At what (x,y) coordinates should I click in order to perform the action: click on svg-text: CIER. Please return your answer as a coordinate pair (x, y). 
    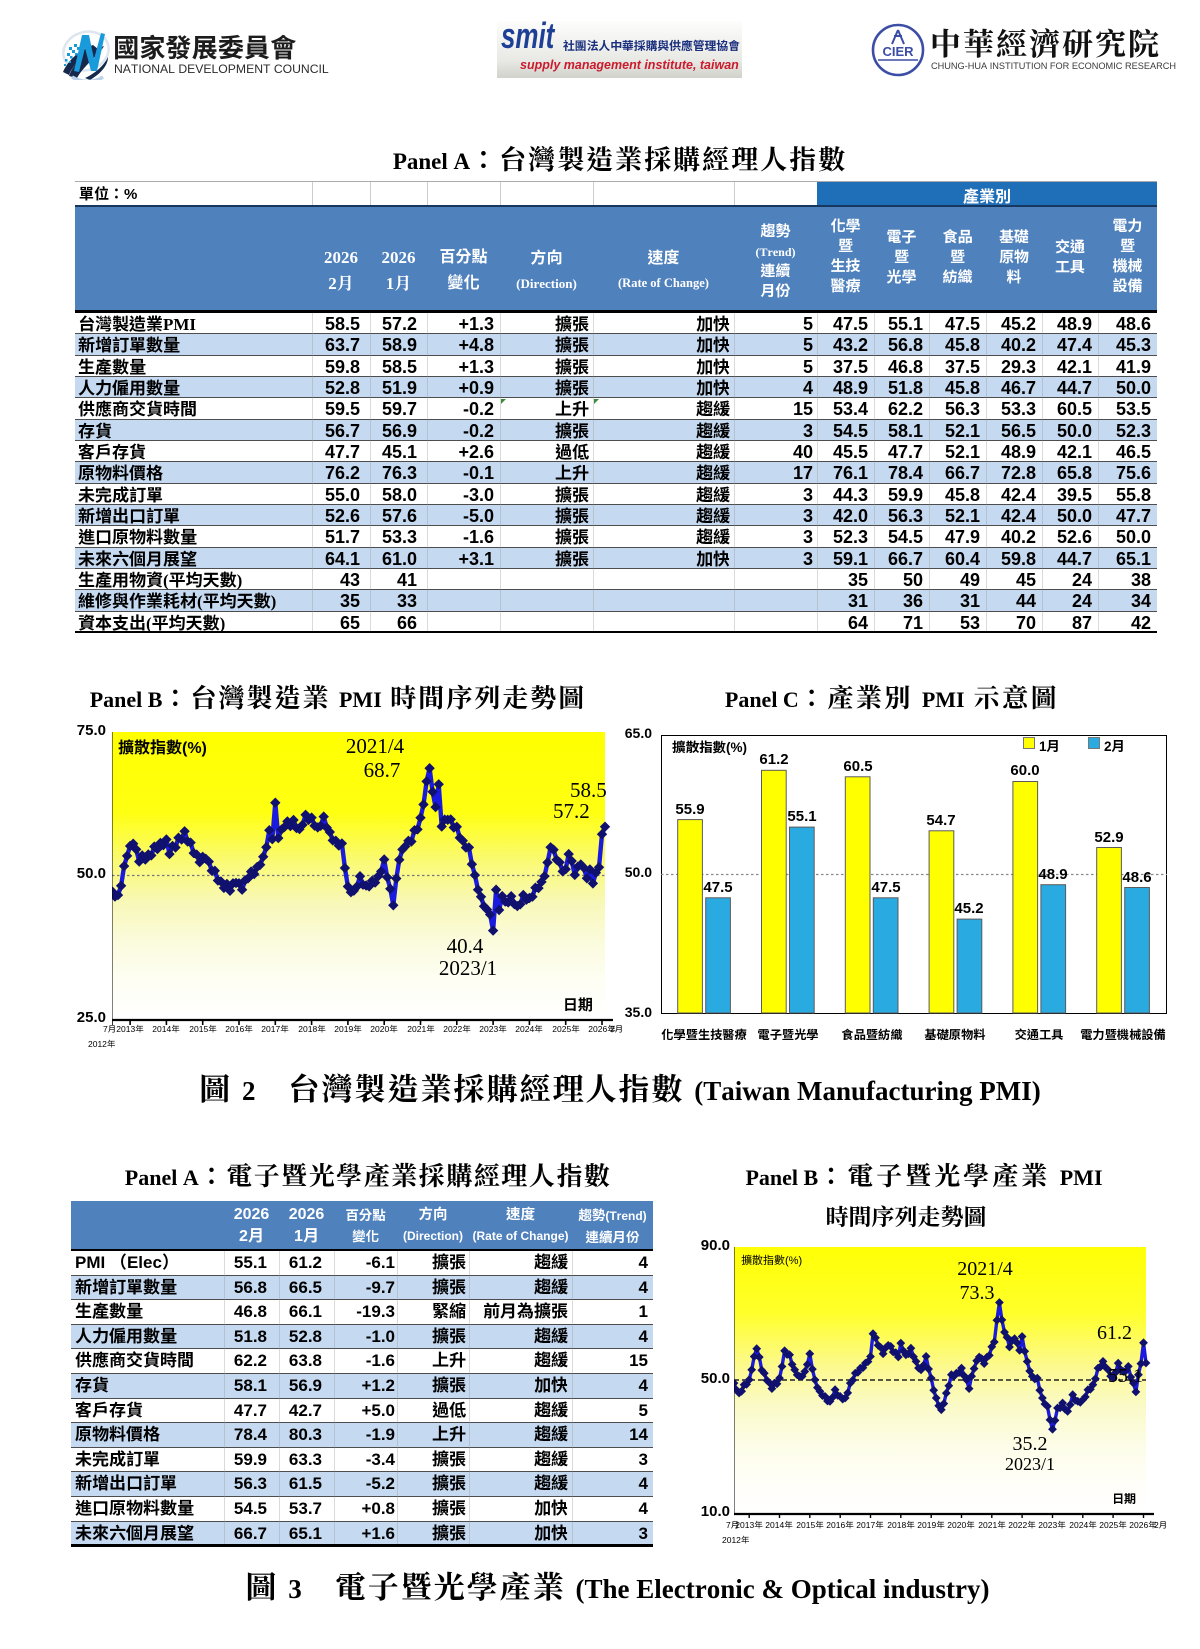
    Looking at the image, I should click on (898, 51).